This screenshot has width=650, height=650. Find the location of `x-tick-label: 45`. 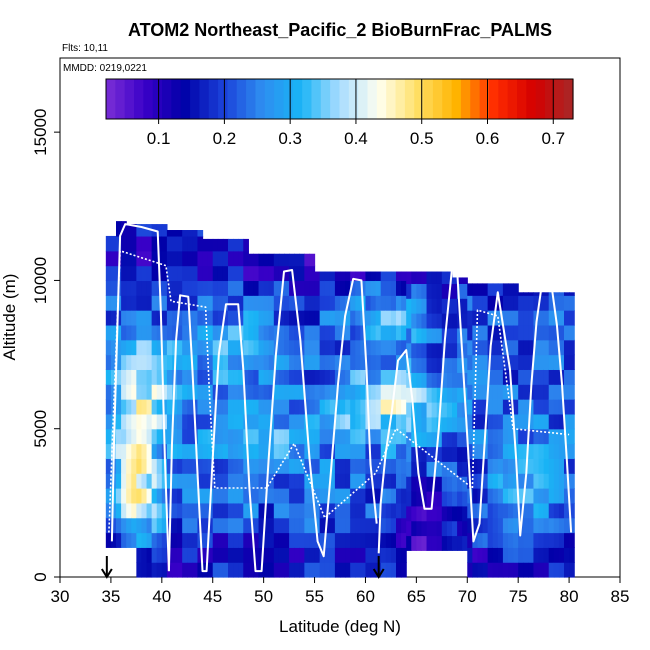

x-tick-label: 45 is located at coordinates (212, 596).